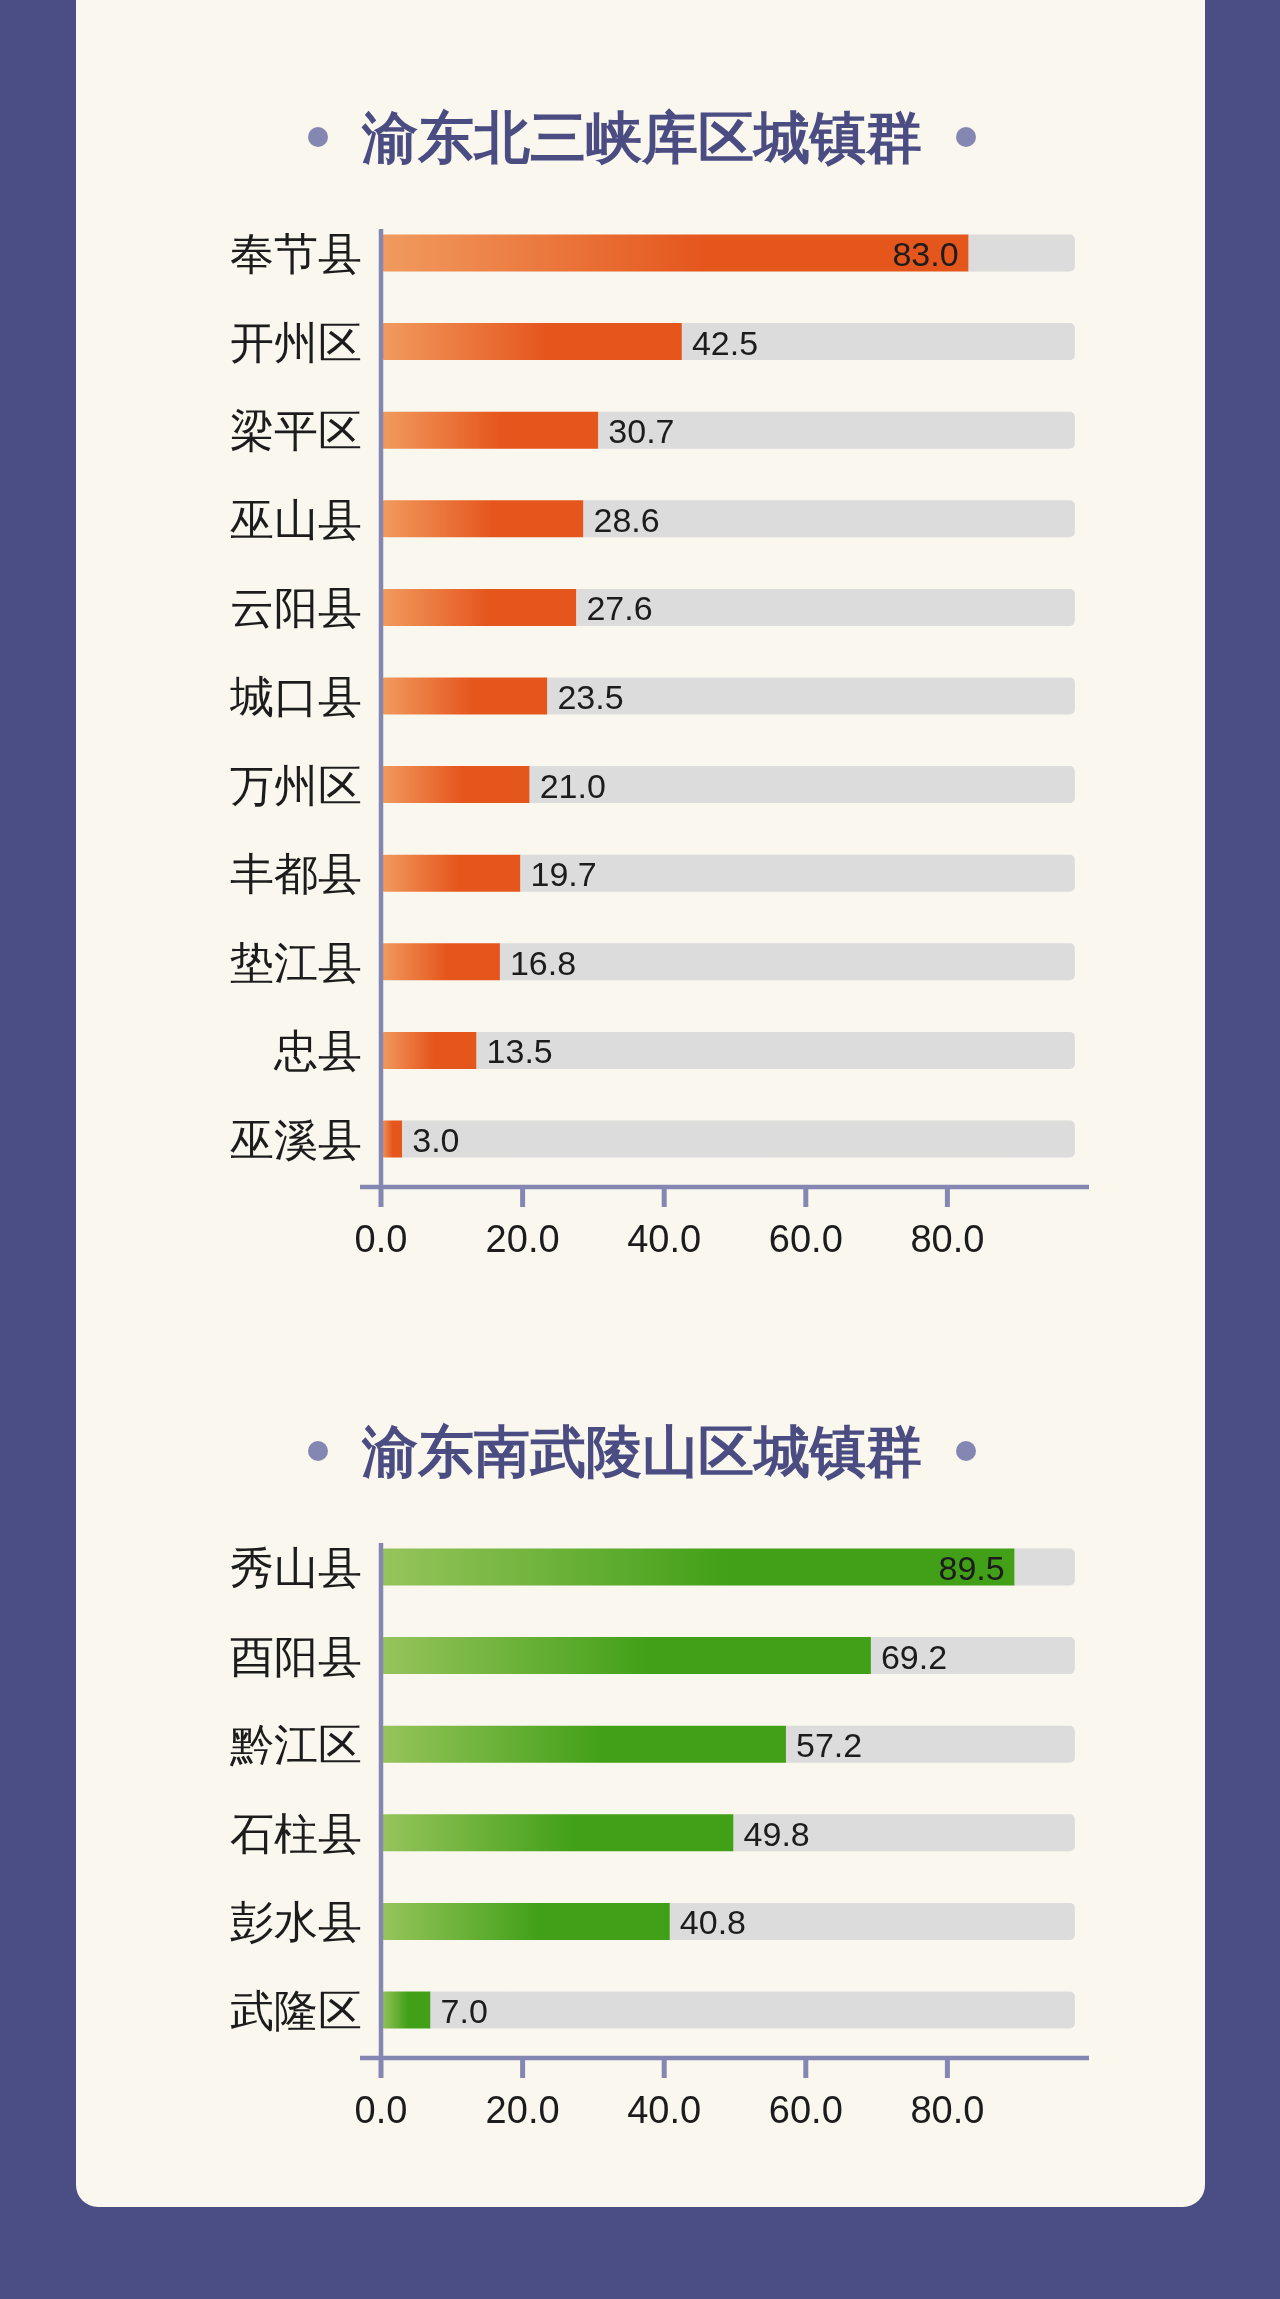 This screenshot has height=2299, width=1280. What do you see at coordinates (296, 1744) in the screenshot?
I see `category-label: 黔江区` at bounding box center [296, 1744].